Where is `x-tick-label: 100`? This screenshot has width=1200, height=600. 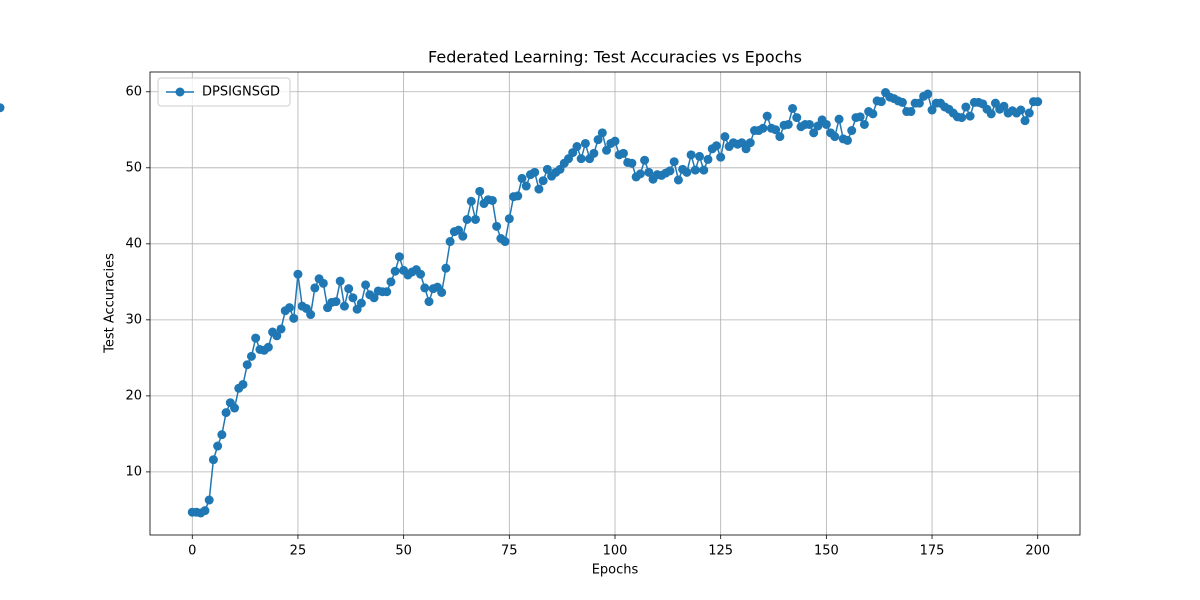
x-tick-label: 100 is located at coordinates (615, 551).